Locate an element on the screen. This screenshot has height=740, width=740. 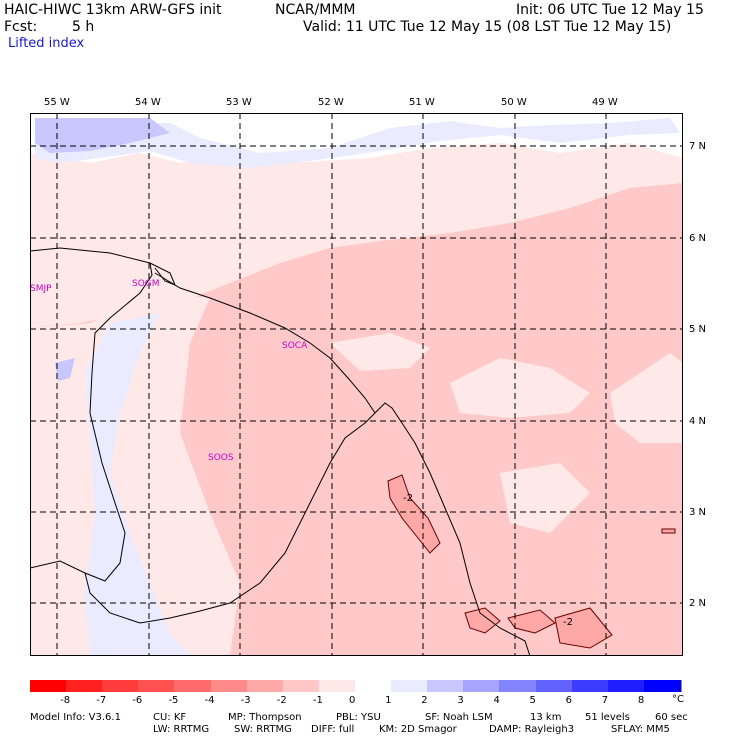
model-info-cu: CU: KF is located at coordinates (170, 717).